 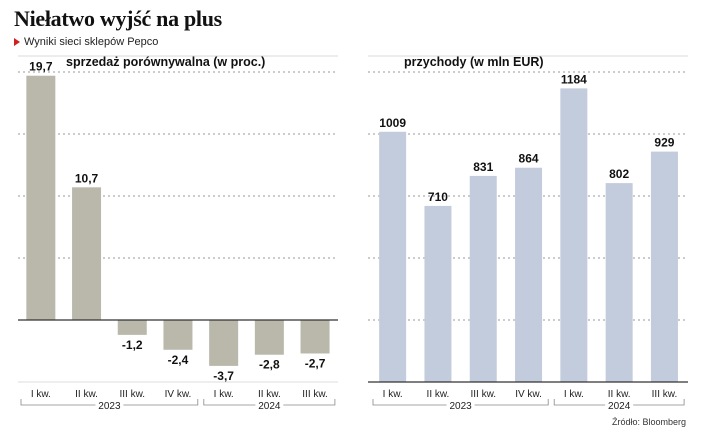 I want to click on data-label: 710, so click(x=438, y=197).